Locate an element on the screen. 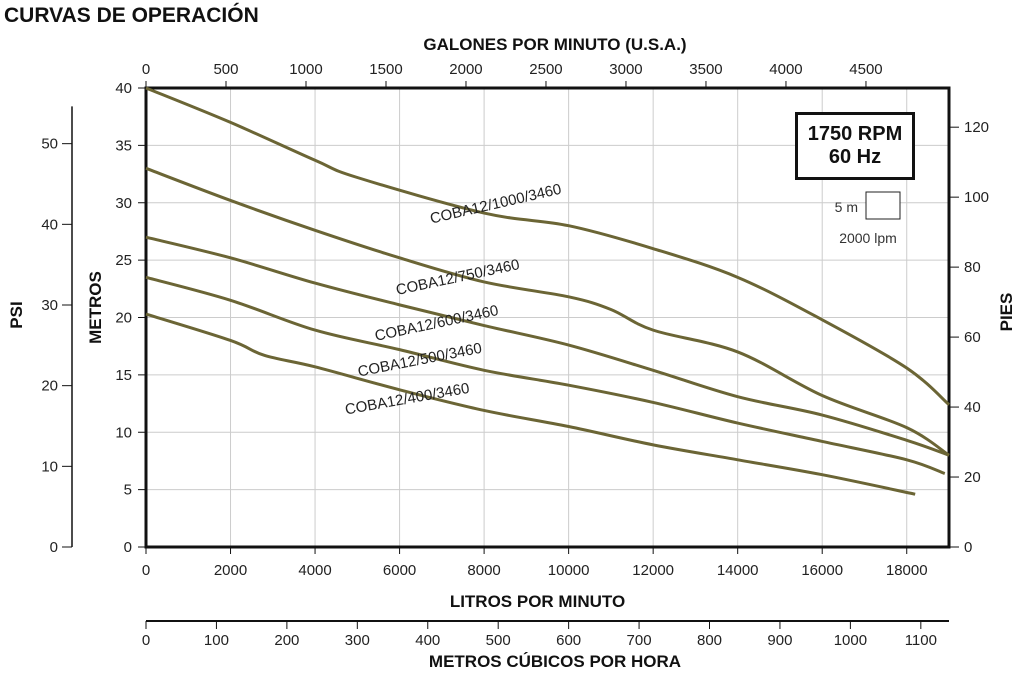 The image size is (1024, 680). pies-tick-label: 40 is located at coordinates (972, 407).